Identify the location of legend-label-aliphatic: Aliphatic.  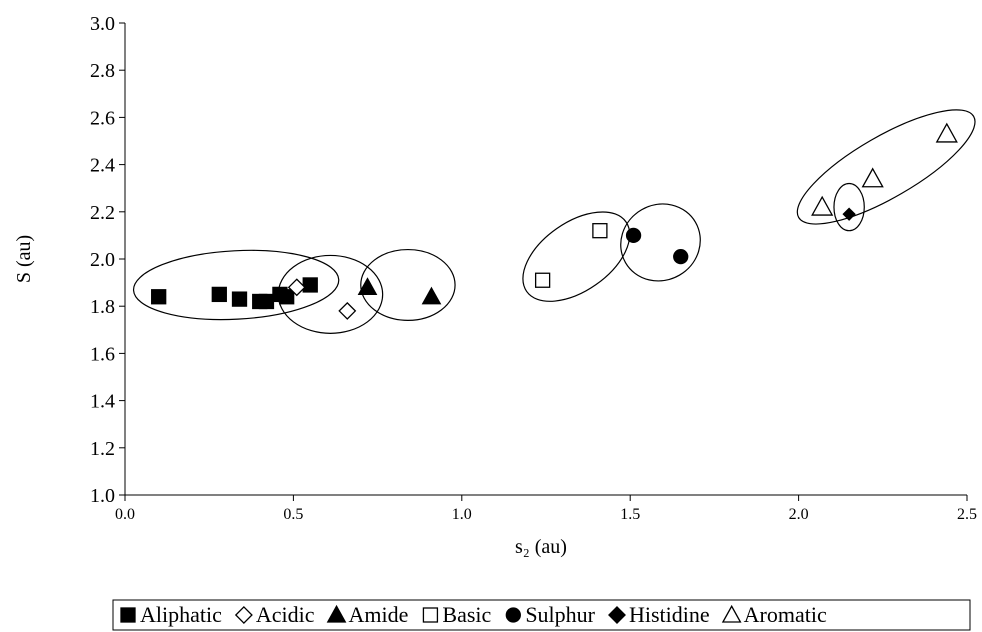
(181, 614).